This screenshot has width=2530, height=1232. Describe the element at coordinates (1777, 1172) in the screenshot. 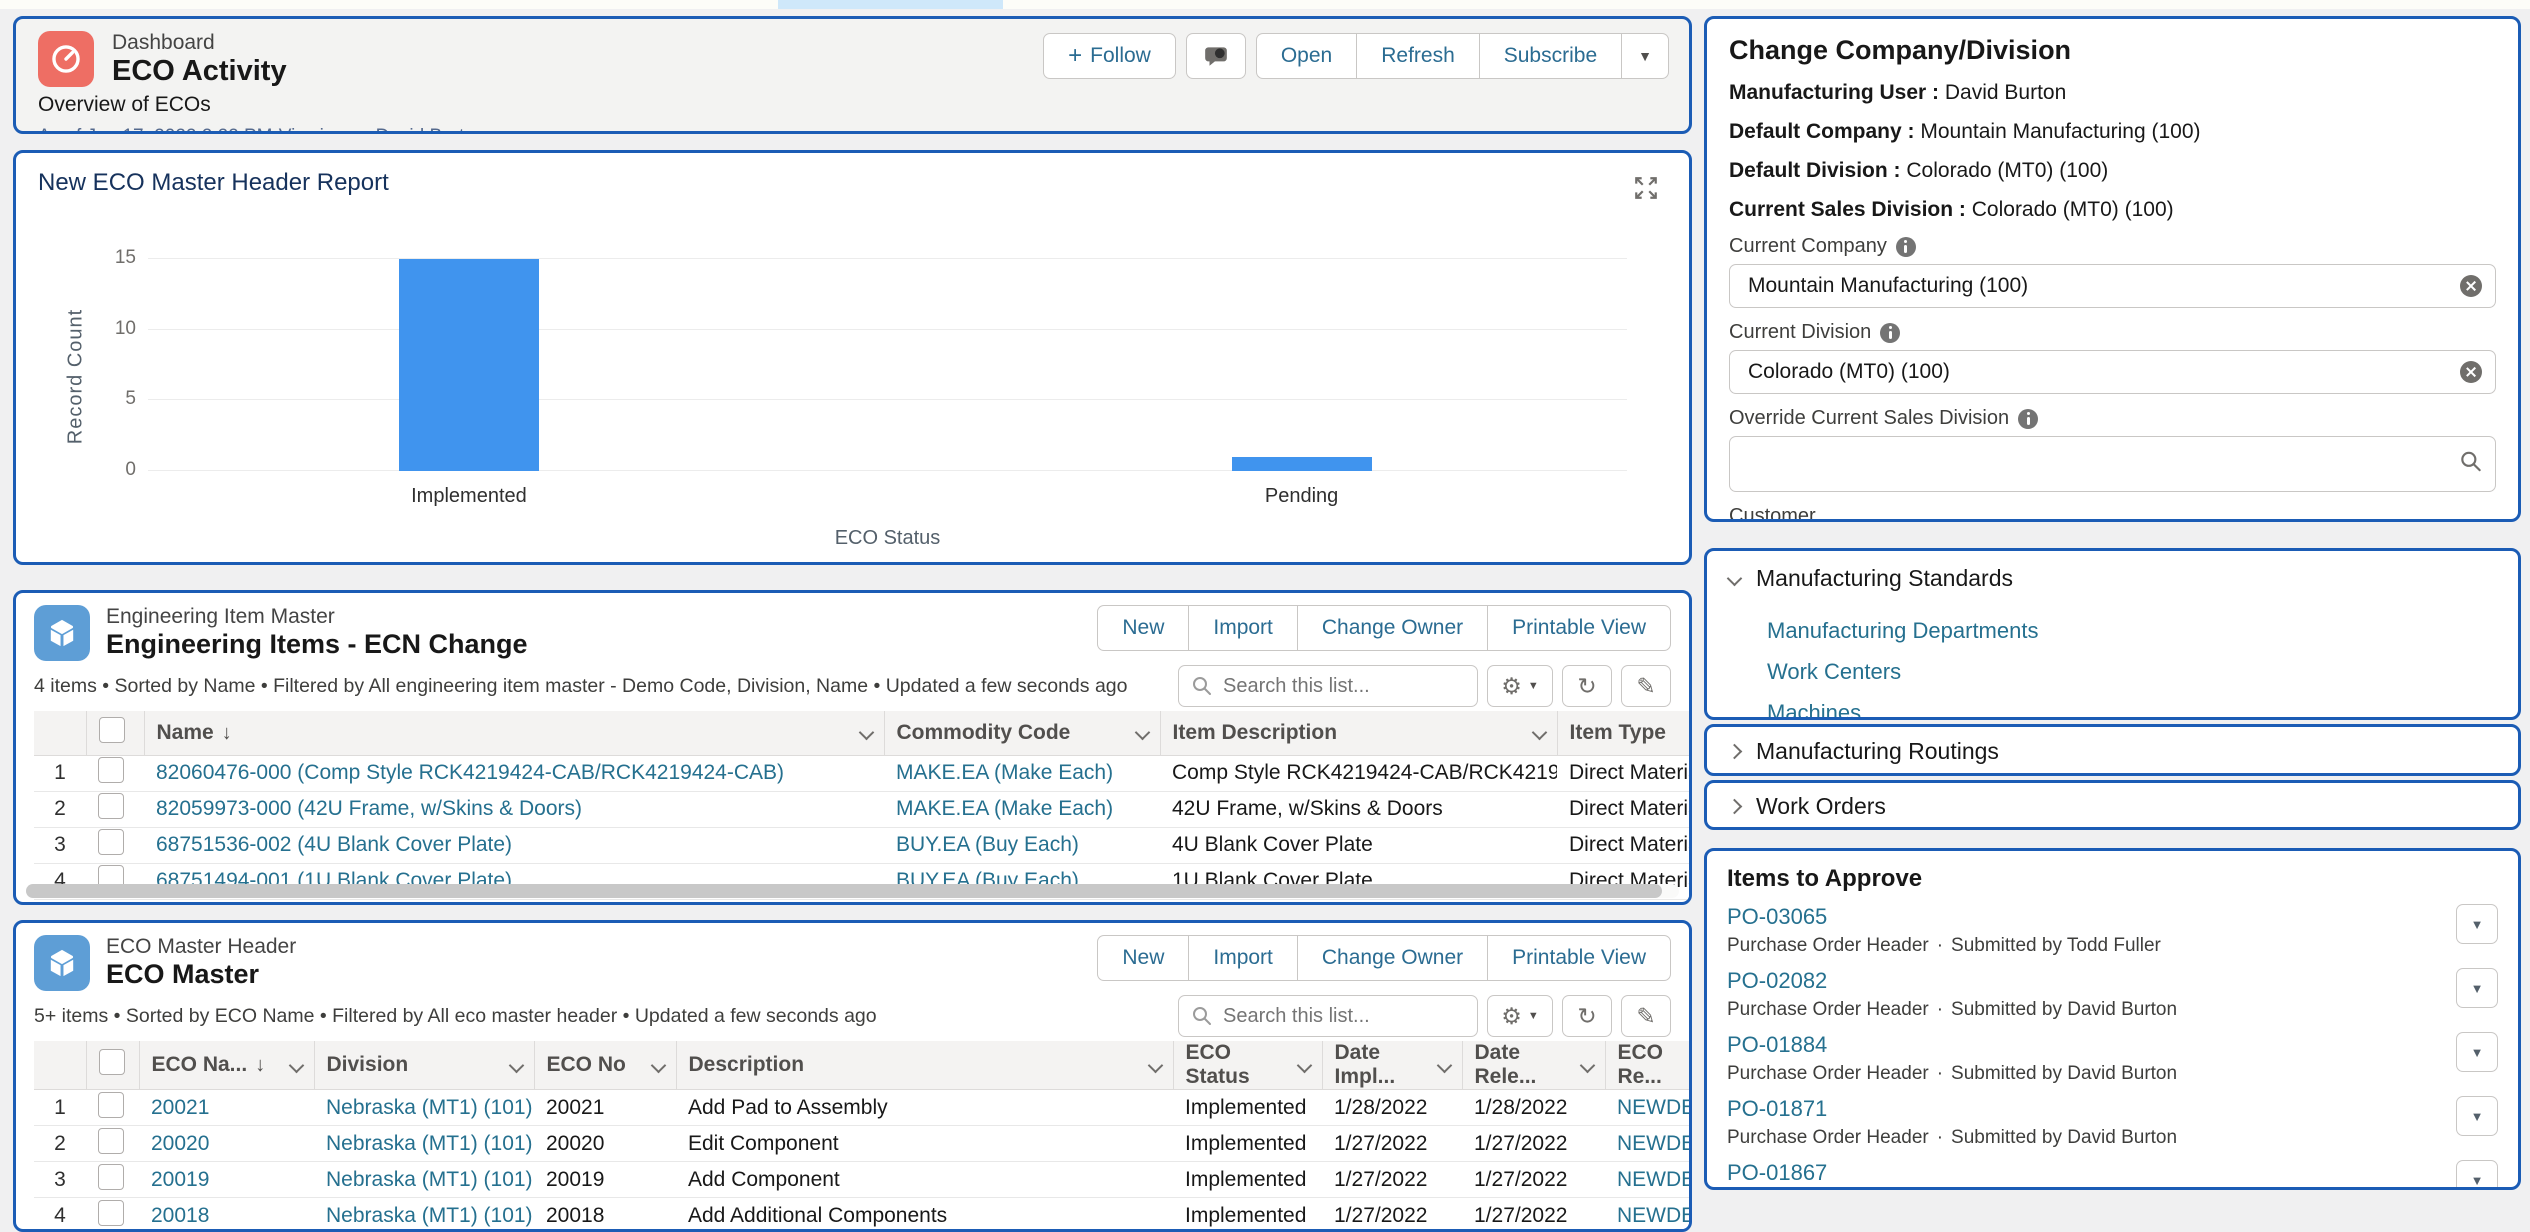

I see `approval-record-link: PO-01867` at that location.